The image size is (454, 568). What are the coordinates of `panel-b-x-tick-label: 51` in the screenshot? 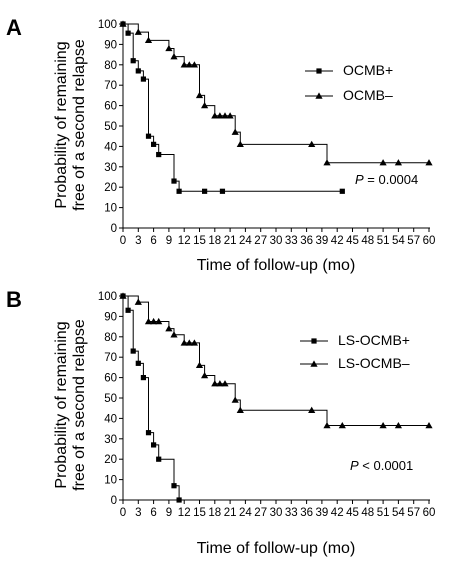 It's located at (383, 513).